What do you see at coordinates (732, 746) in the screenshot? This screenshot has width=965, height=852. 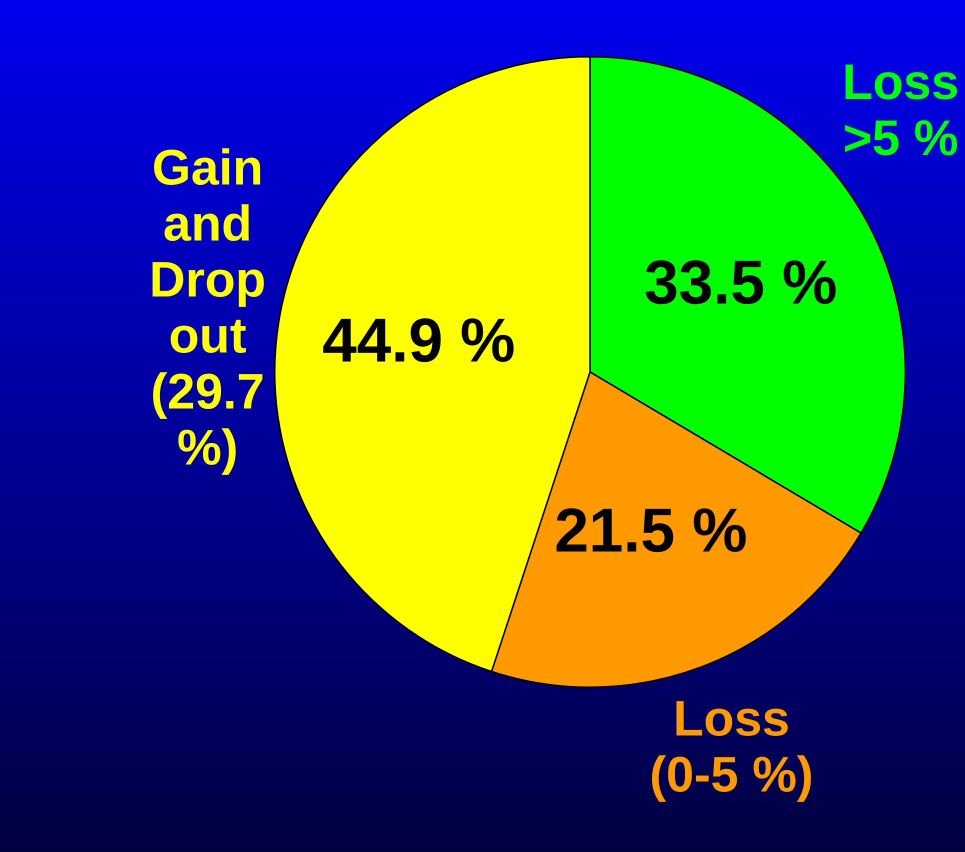 I see `slice-label: Loss (0-5 %)` at bounding box center [732, 746].